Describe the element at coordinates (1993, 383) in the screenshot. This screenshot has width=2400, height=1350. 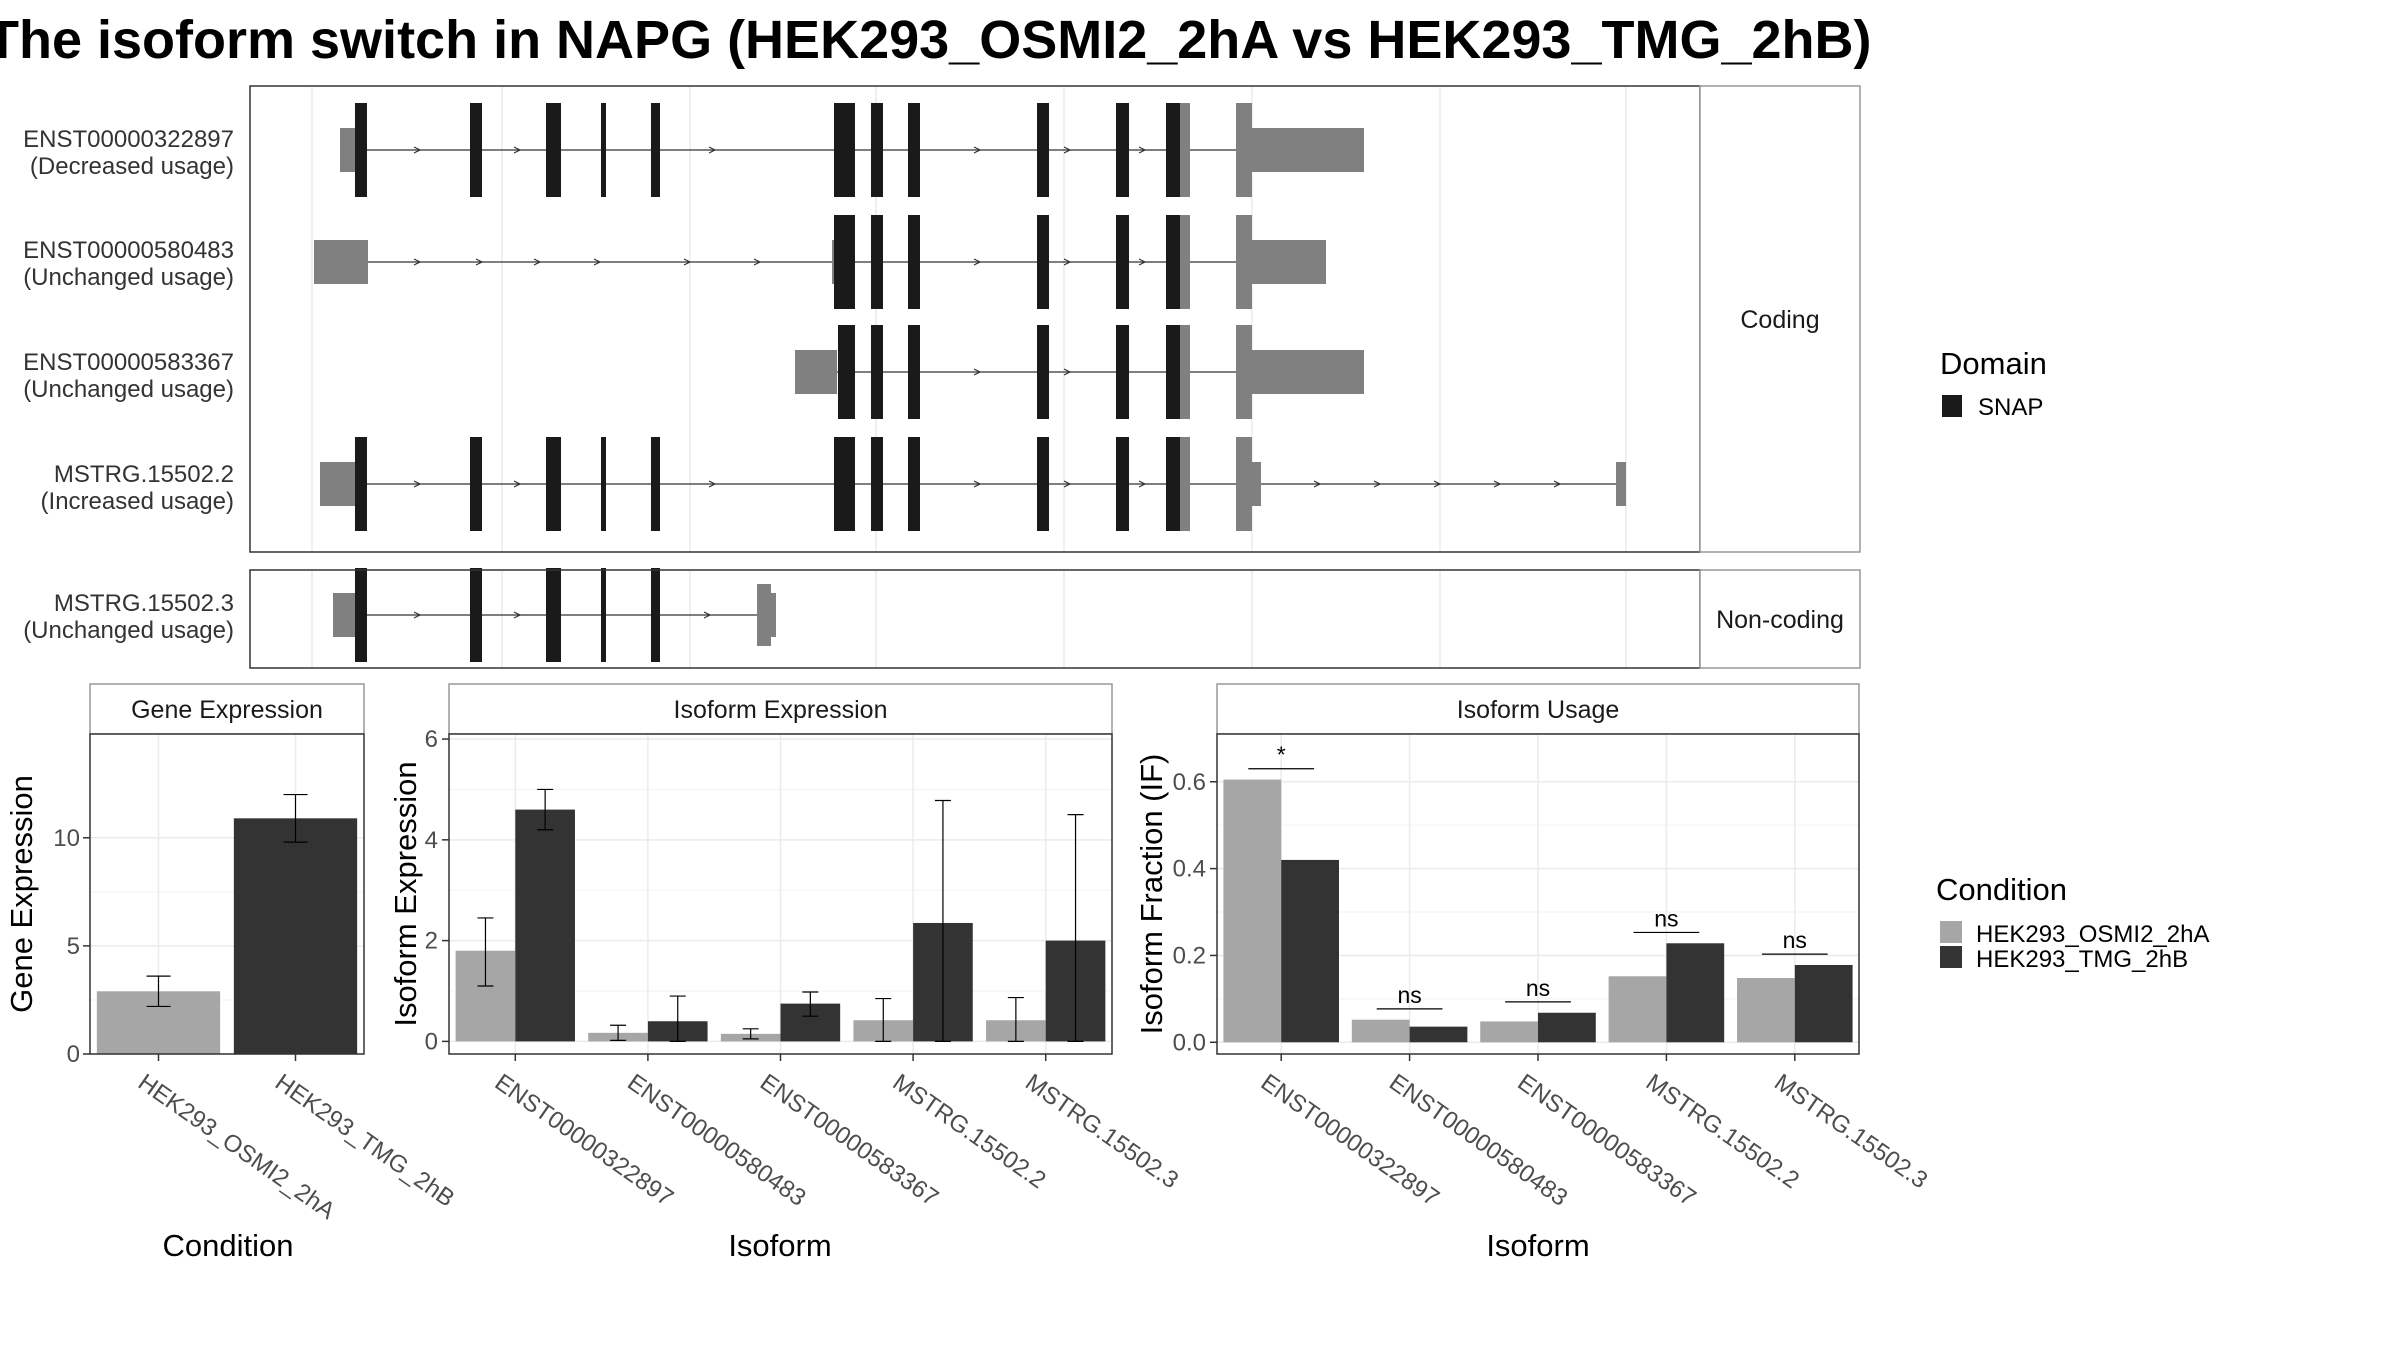
I see `domain-legend: Domain SNAP` at that location.